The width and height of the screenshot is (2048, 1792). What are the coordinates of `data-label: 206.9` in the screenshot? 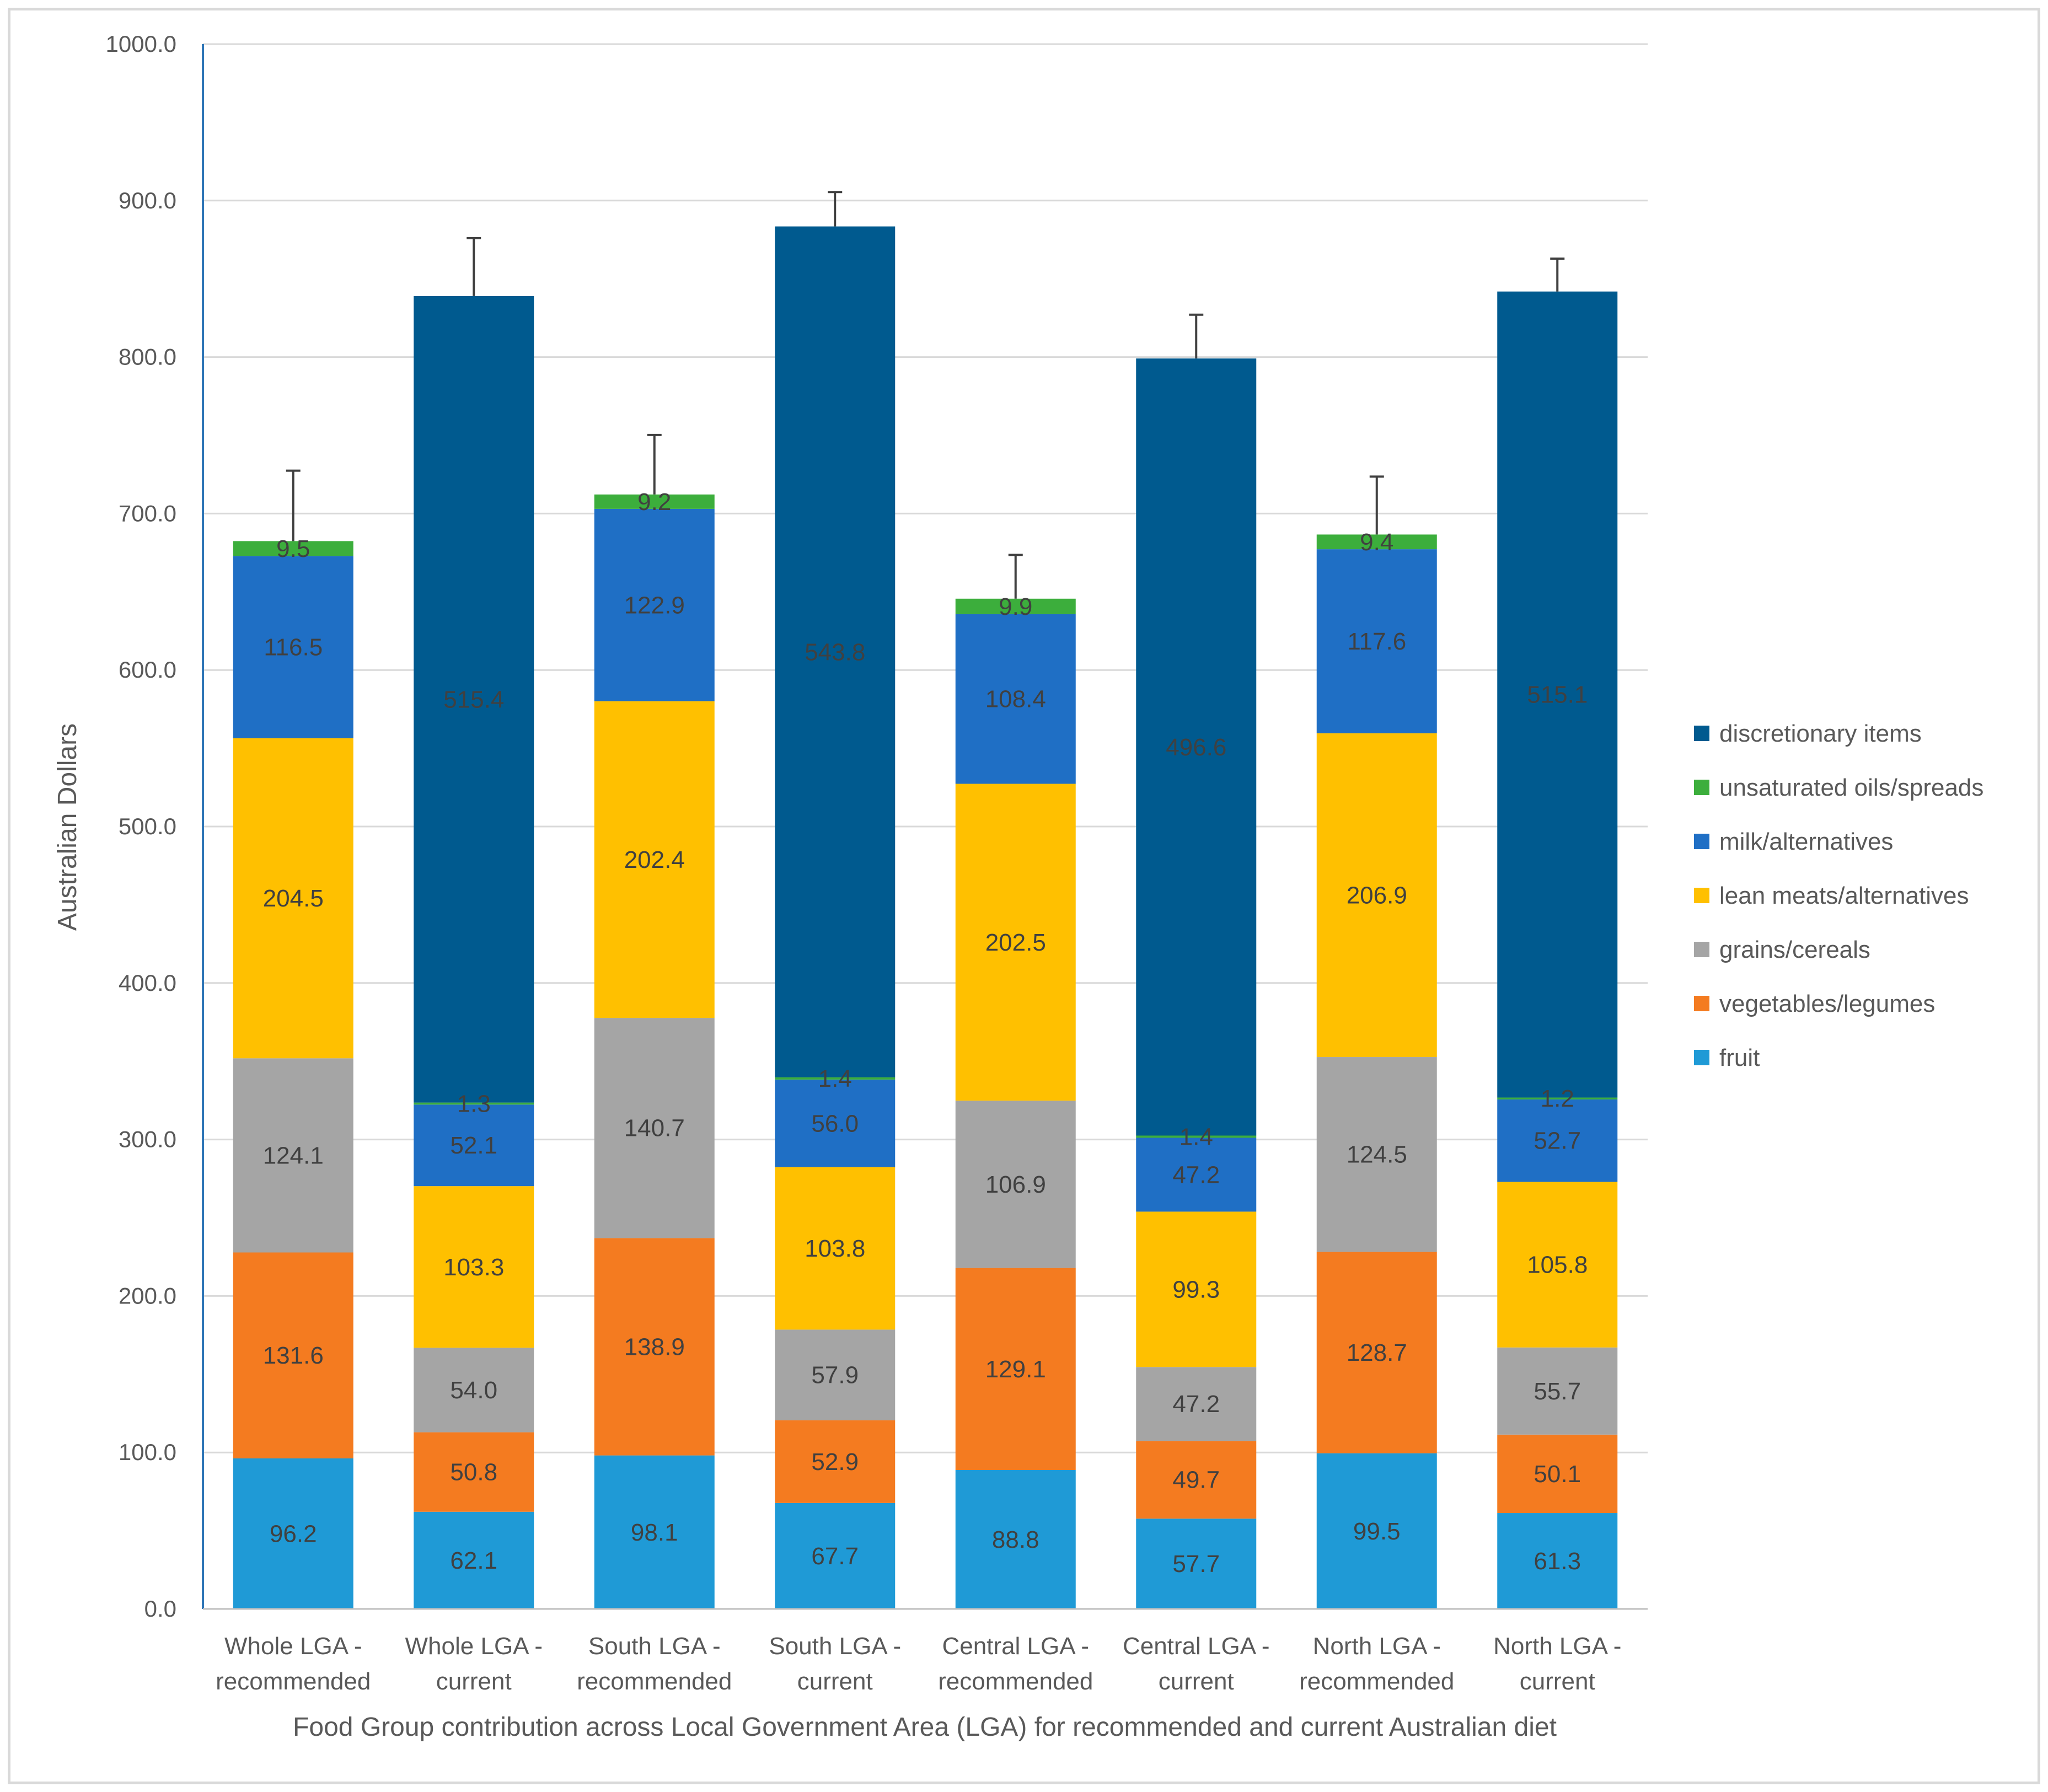 It's located at (1377, 895).